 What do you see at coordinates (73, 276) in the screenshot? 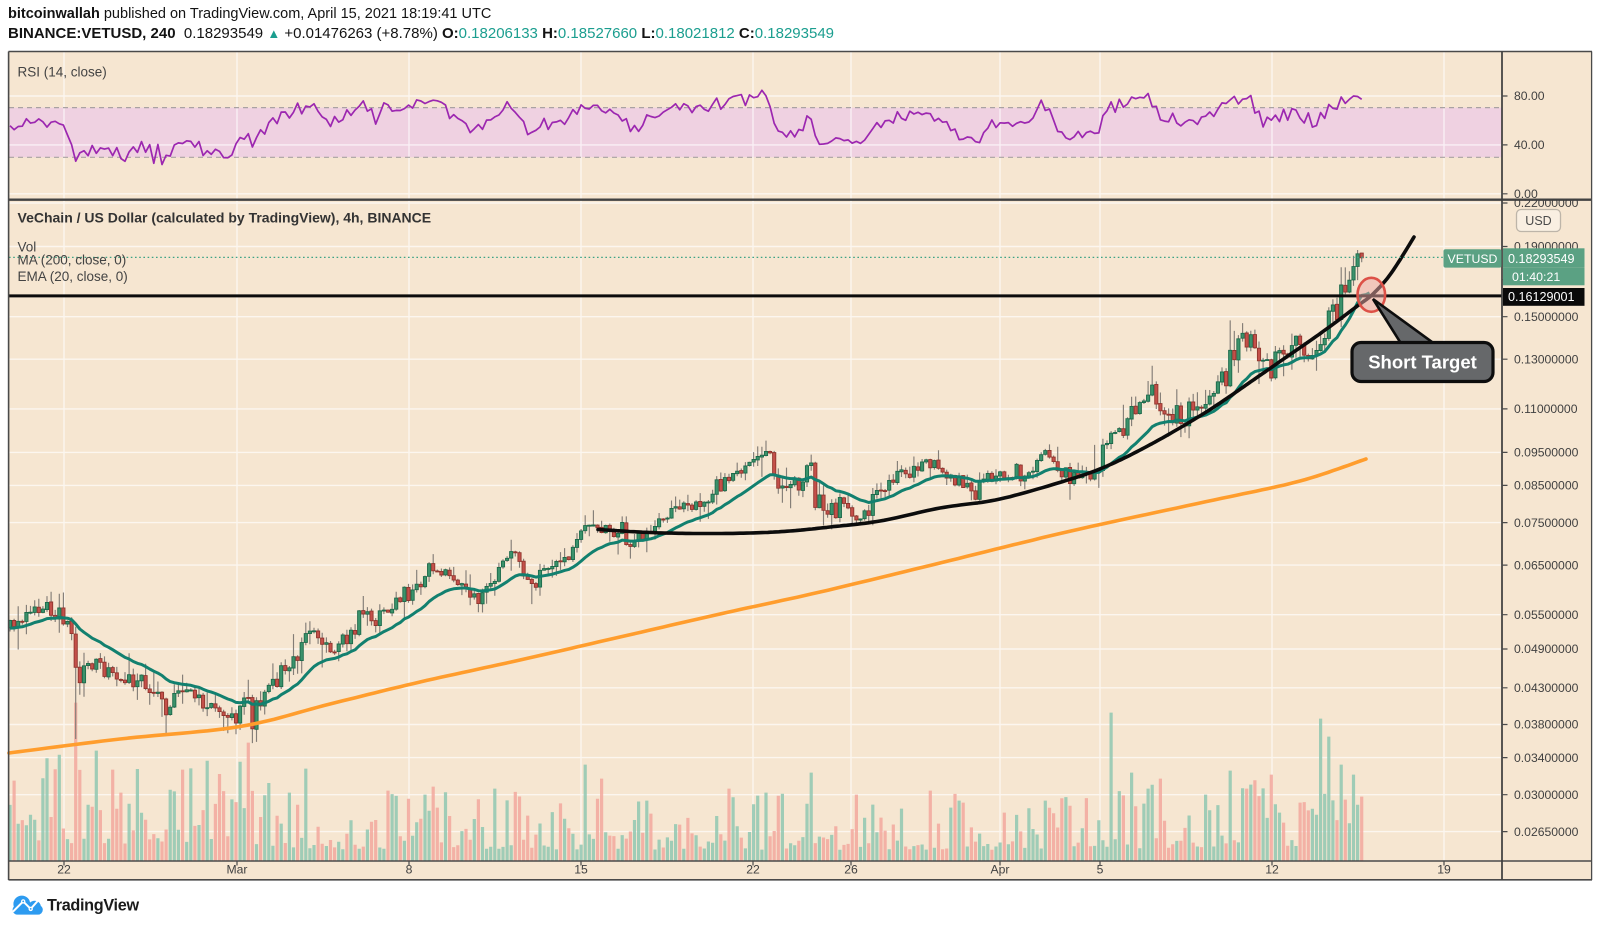
I see `svg-text: EMA (20, close, 0)` at bounding box center [73, 276].